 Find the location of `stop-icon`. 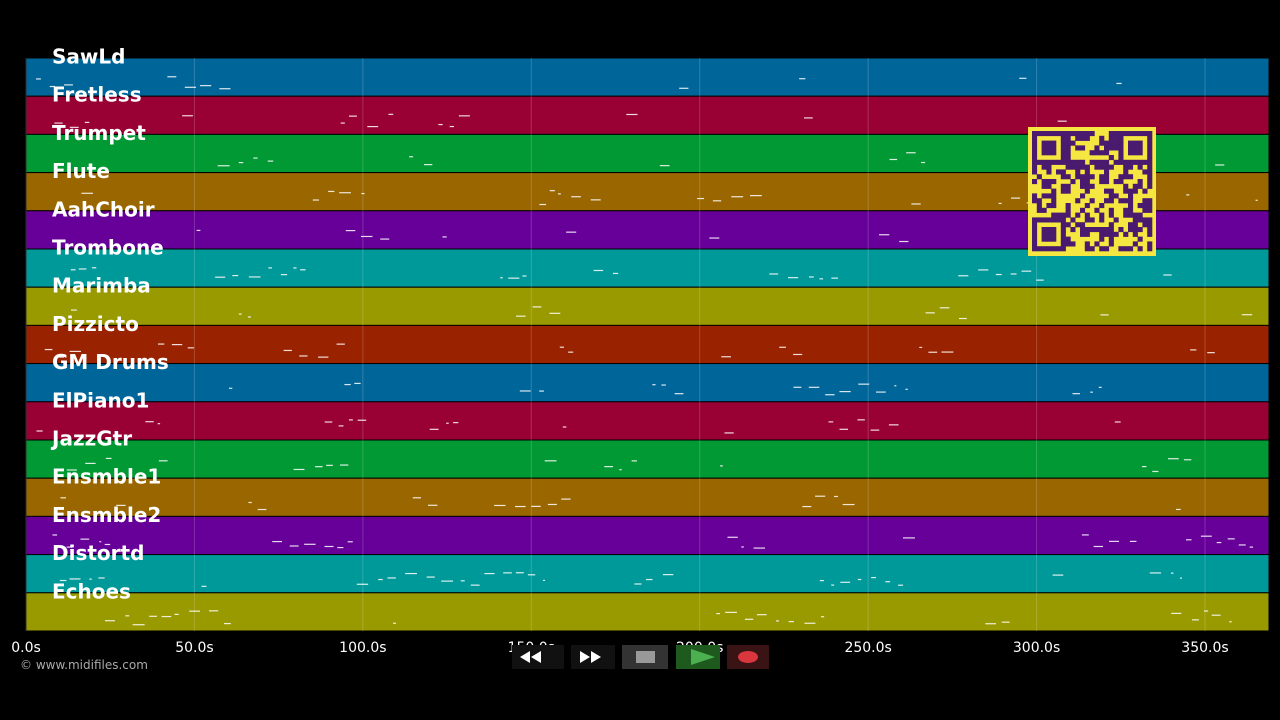

stop-icon is located at coordinates (645, 657).